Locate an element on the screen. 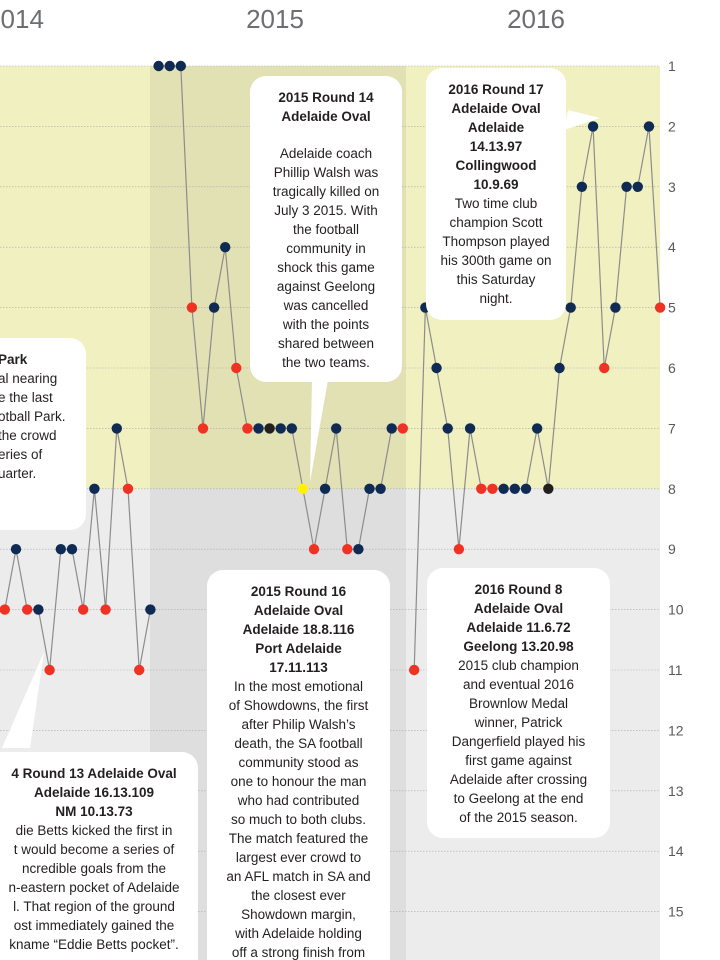 The width and height of the screenshot is (720, 960). callout-body-line: t would become a series of is located at coordinates (94, 849).